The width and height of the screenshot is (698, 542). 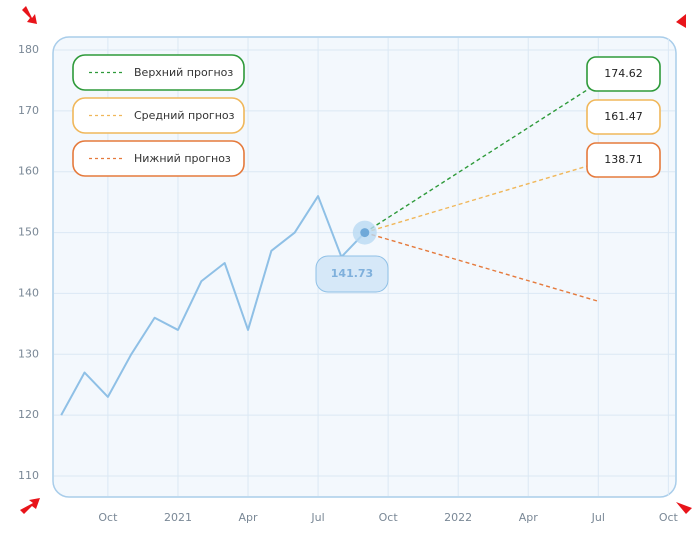 I want to click on x-tick-label: 2022, so click(x=458, y=517).